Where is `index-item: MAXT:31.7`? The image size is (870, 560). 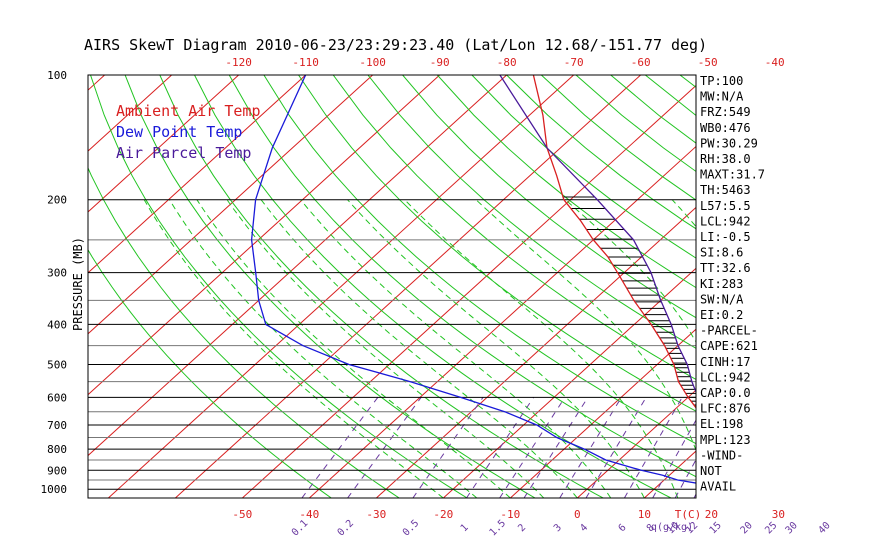
index-item: MAXT:31.7 is located at coordinates (732, 175).